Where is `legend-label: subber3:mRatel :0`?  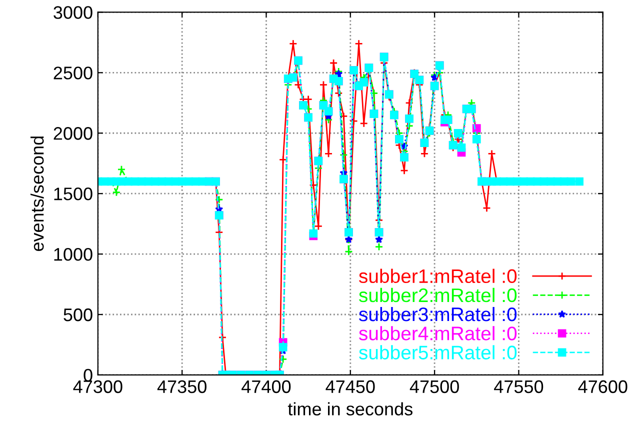
legend-label: subber3:mRatel :0 is located at coordinates (438, 314).